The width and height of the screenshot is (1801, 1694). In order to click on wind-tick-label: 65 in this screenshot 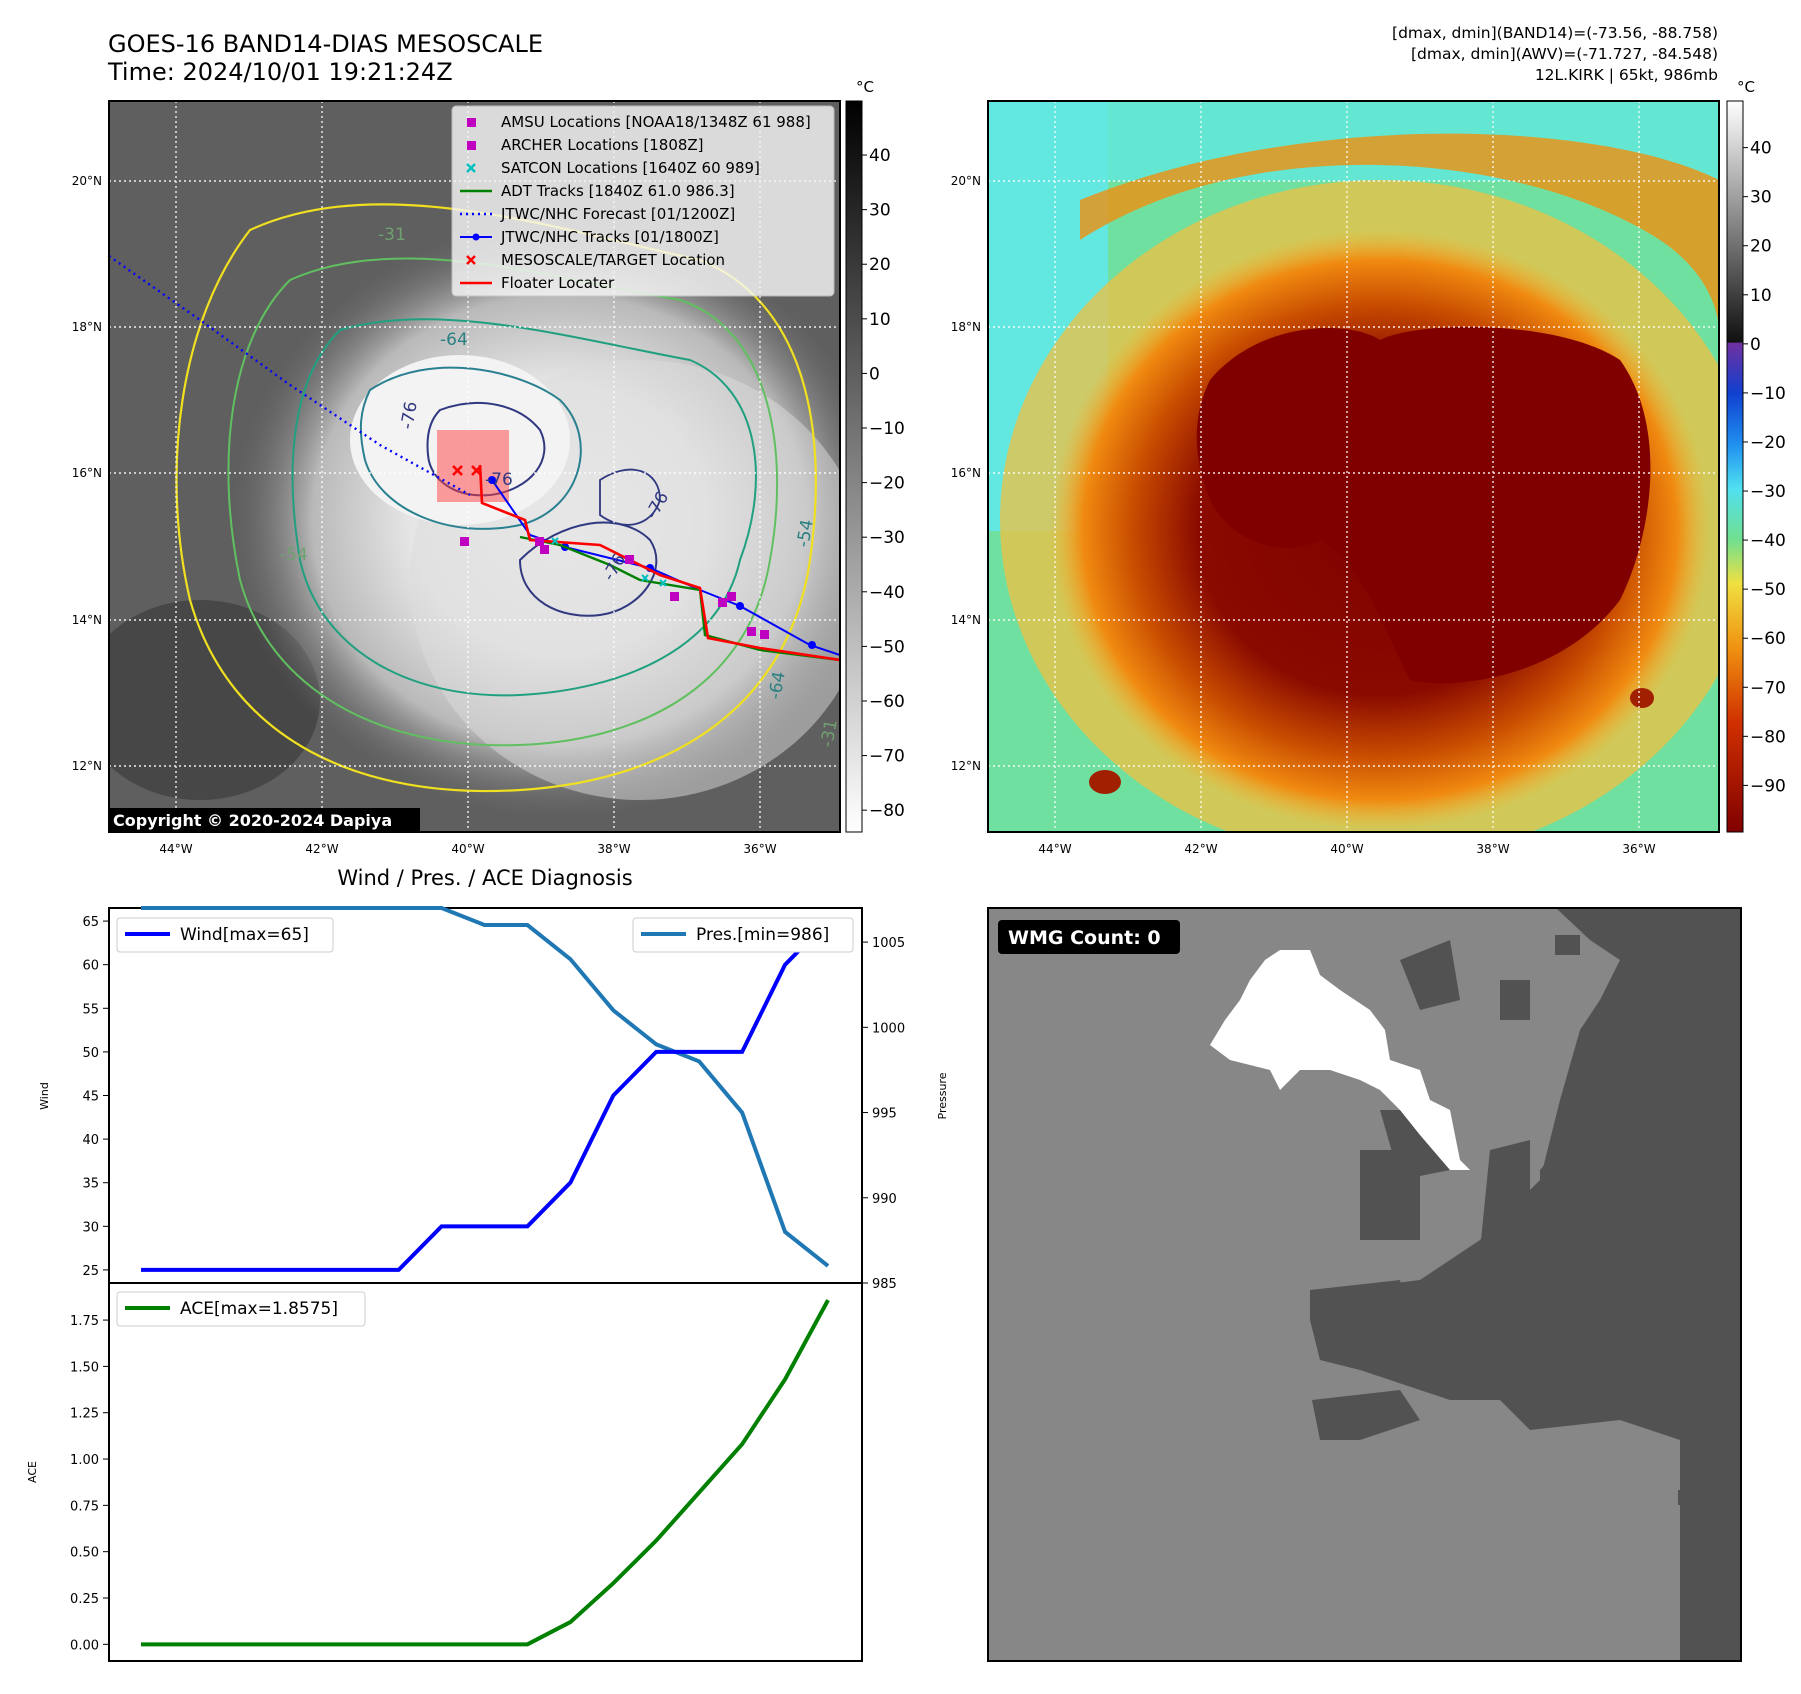, I will do `click(90, 922)`.